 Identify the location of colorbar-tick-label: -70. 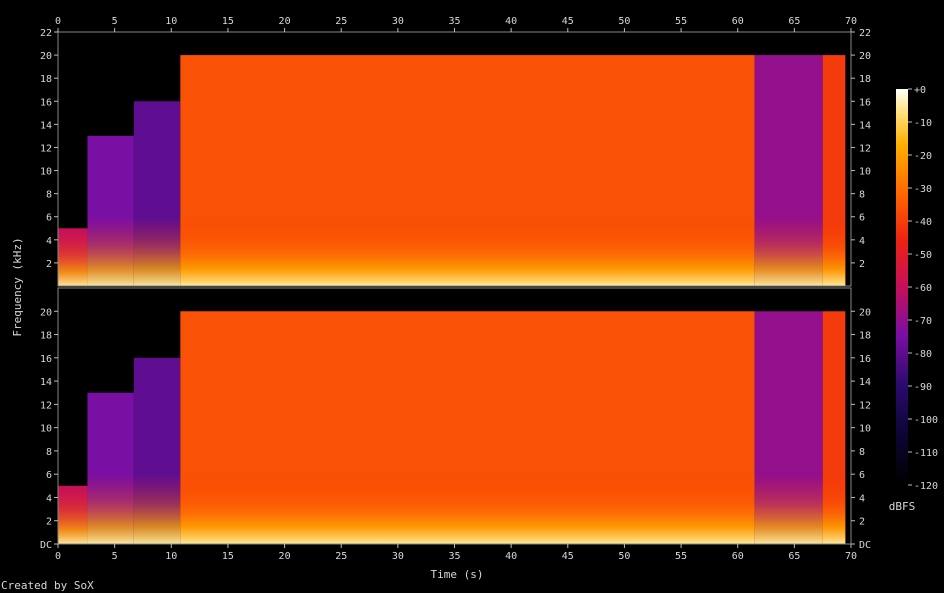
(923, 321).